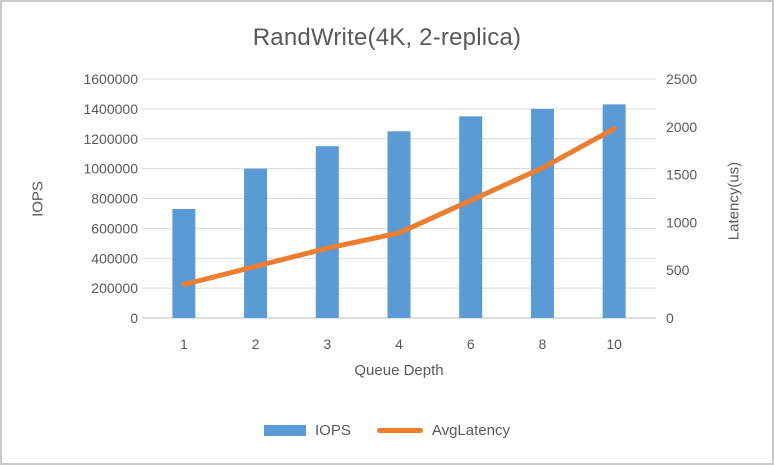  Describe the element at coordinates (670, 318) in the screenshot. I see `y-right-tick-label: 0` at that location.